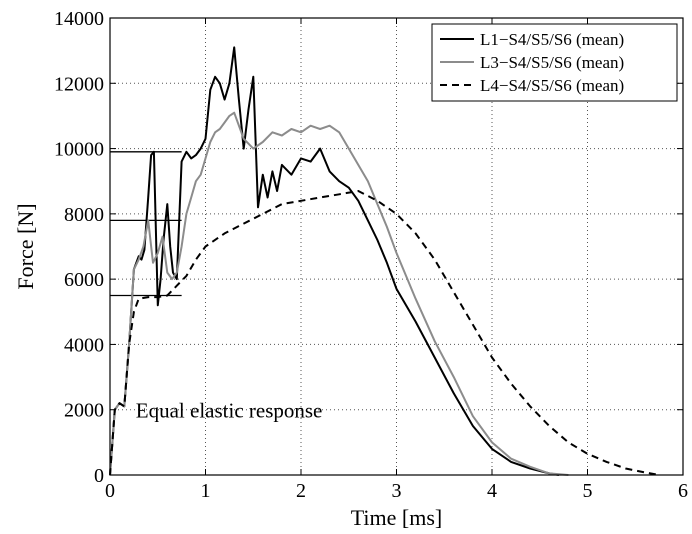 The image size is (692, 534). What do you see at coordinates (588, 491) in the screenshot?
I see `x-tick-label: 5` at bounding box center [588, 491].